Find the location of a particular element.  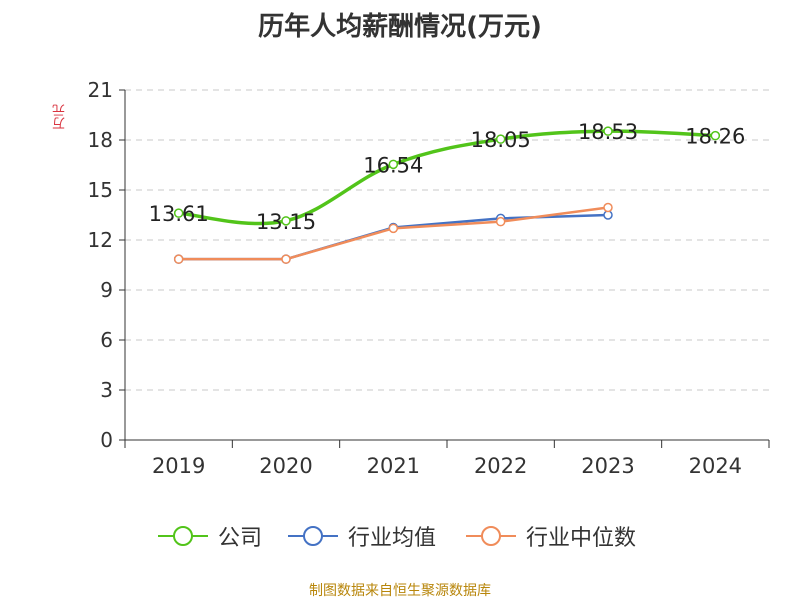

legend-label-industry-average: 行业均值 is located at coordinates (392, 538).